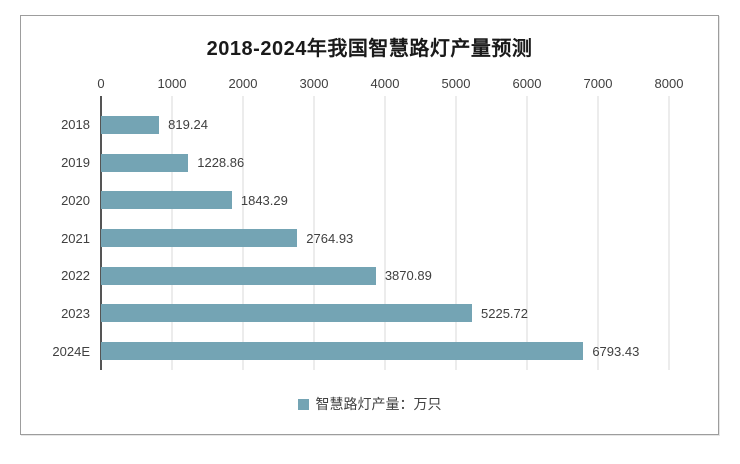 This screenshot has width=740, height=464. I want to click on category-label: 2020, so click(75, 200).